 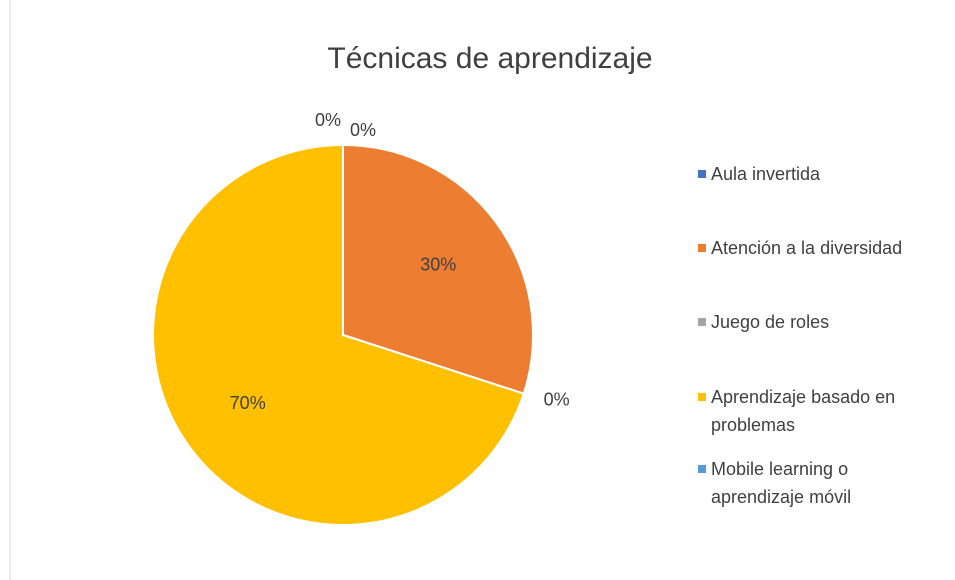 What do you see at coordinates (803, 411) in the screenshot?
I see `legend-label: Aprendizaje basado en problemas` at bounding box center [803, 411].